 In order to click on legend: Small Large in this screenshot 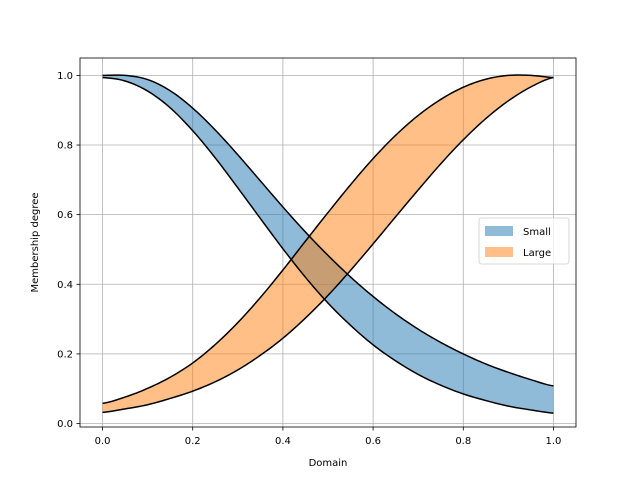, I will do `click(524, 241)`.